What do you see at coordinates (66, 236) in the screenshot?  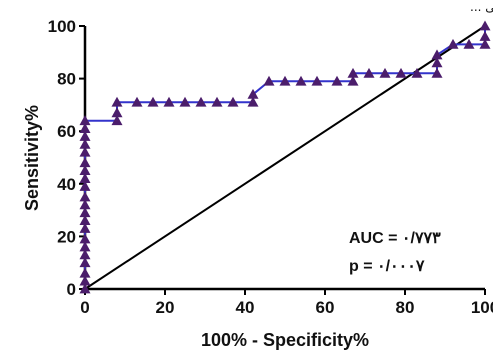 I see `y-tick-label: 20` at bounding box center [66, 236].